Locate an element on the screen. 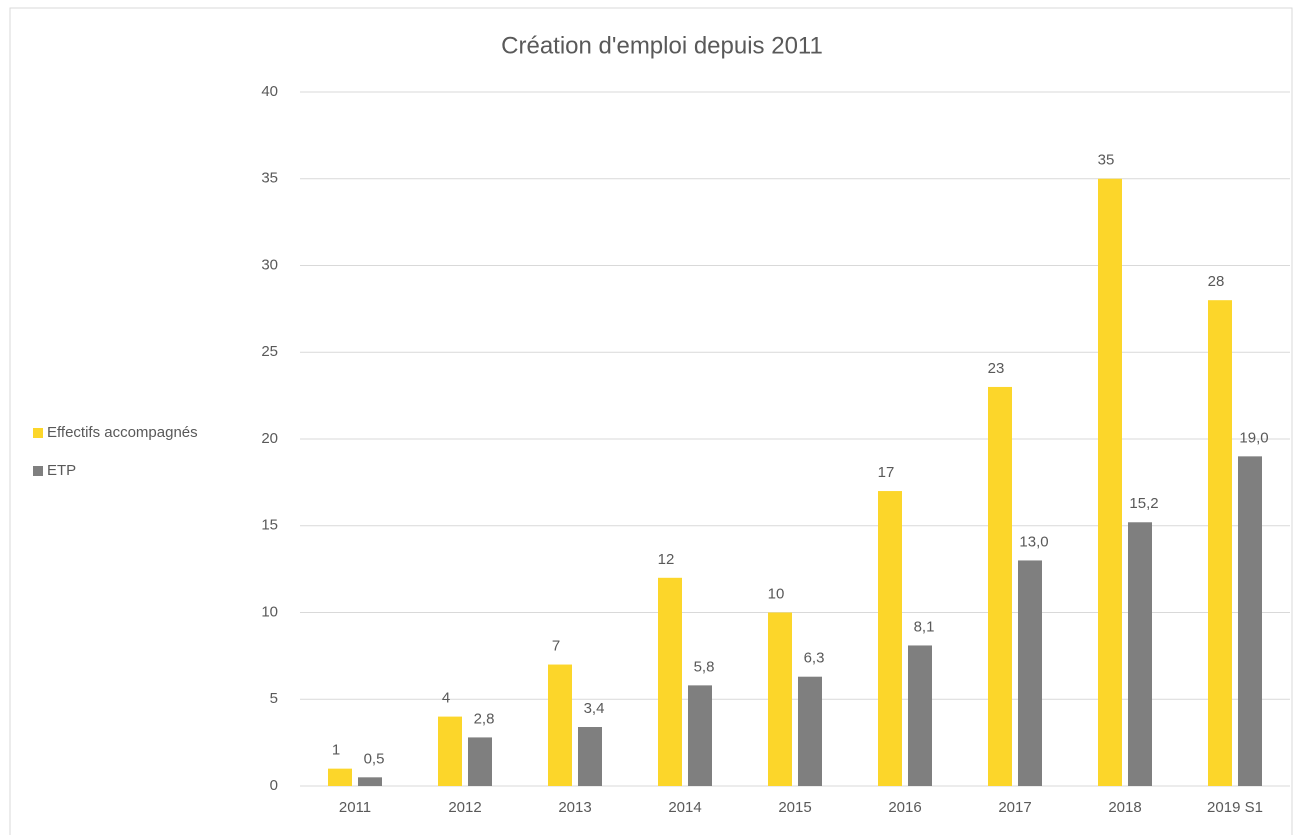  data-label: 2,8 is located at coordinates (484, 718).